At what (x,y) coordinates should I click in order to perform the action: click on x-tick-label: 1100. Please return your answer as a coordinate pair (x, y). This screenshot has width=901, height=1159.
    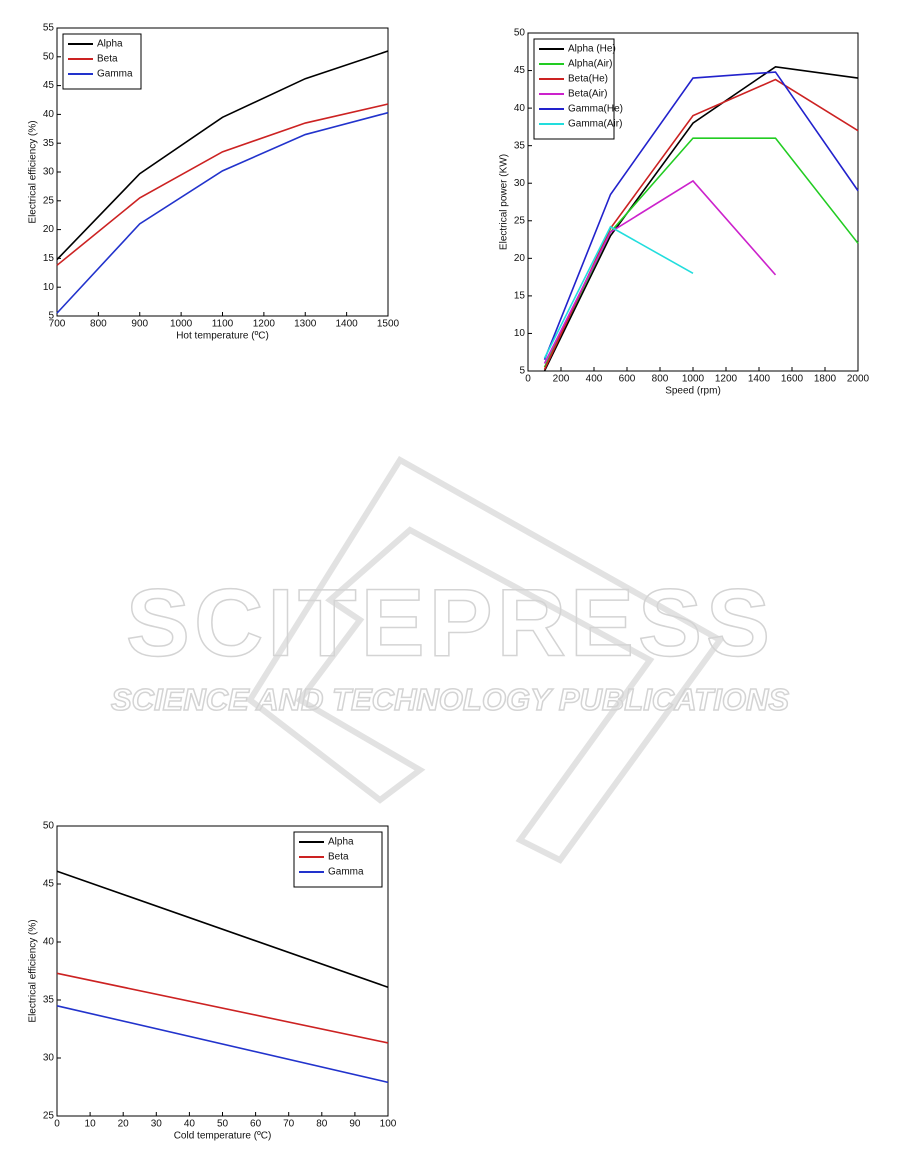
    Looking at the image, I should click on (223, 324).